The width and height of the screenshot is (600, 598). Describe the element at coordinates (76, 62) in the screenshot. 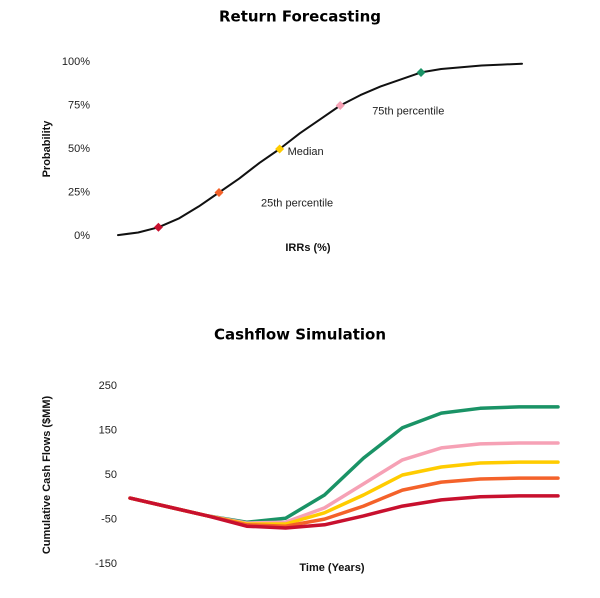

I see `y-tick-label: 100%` at that location.